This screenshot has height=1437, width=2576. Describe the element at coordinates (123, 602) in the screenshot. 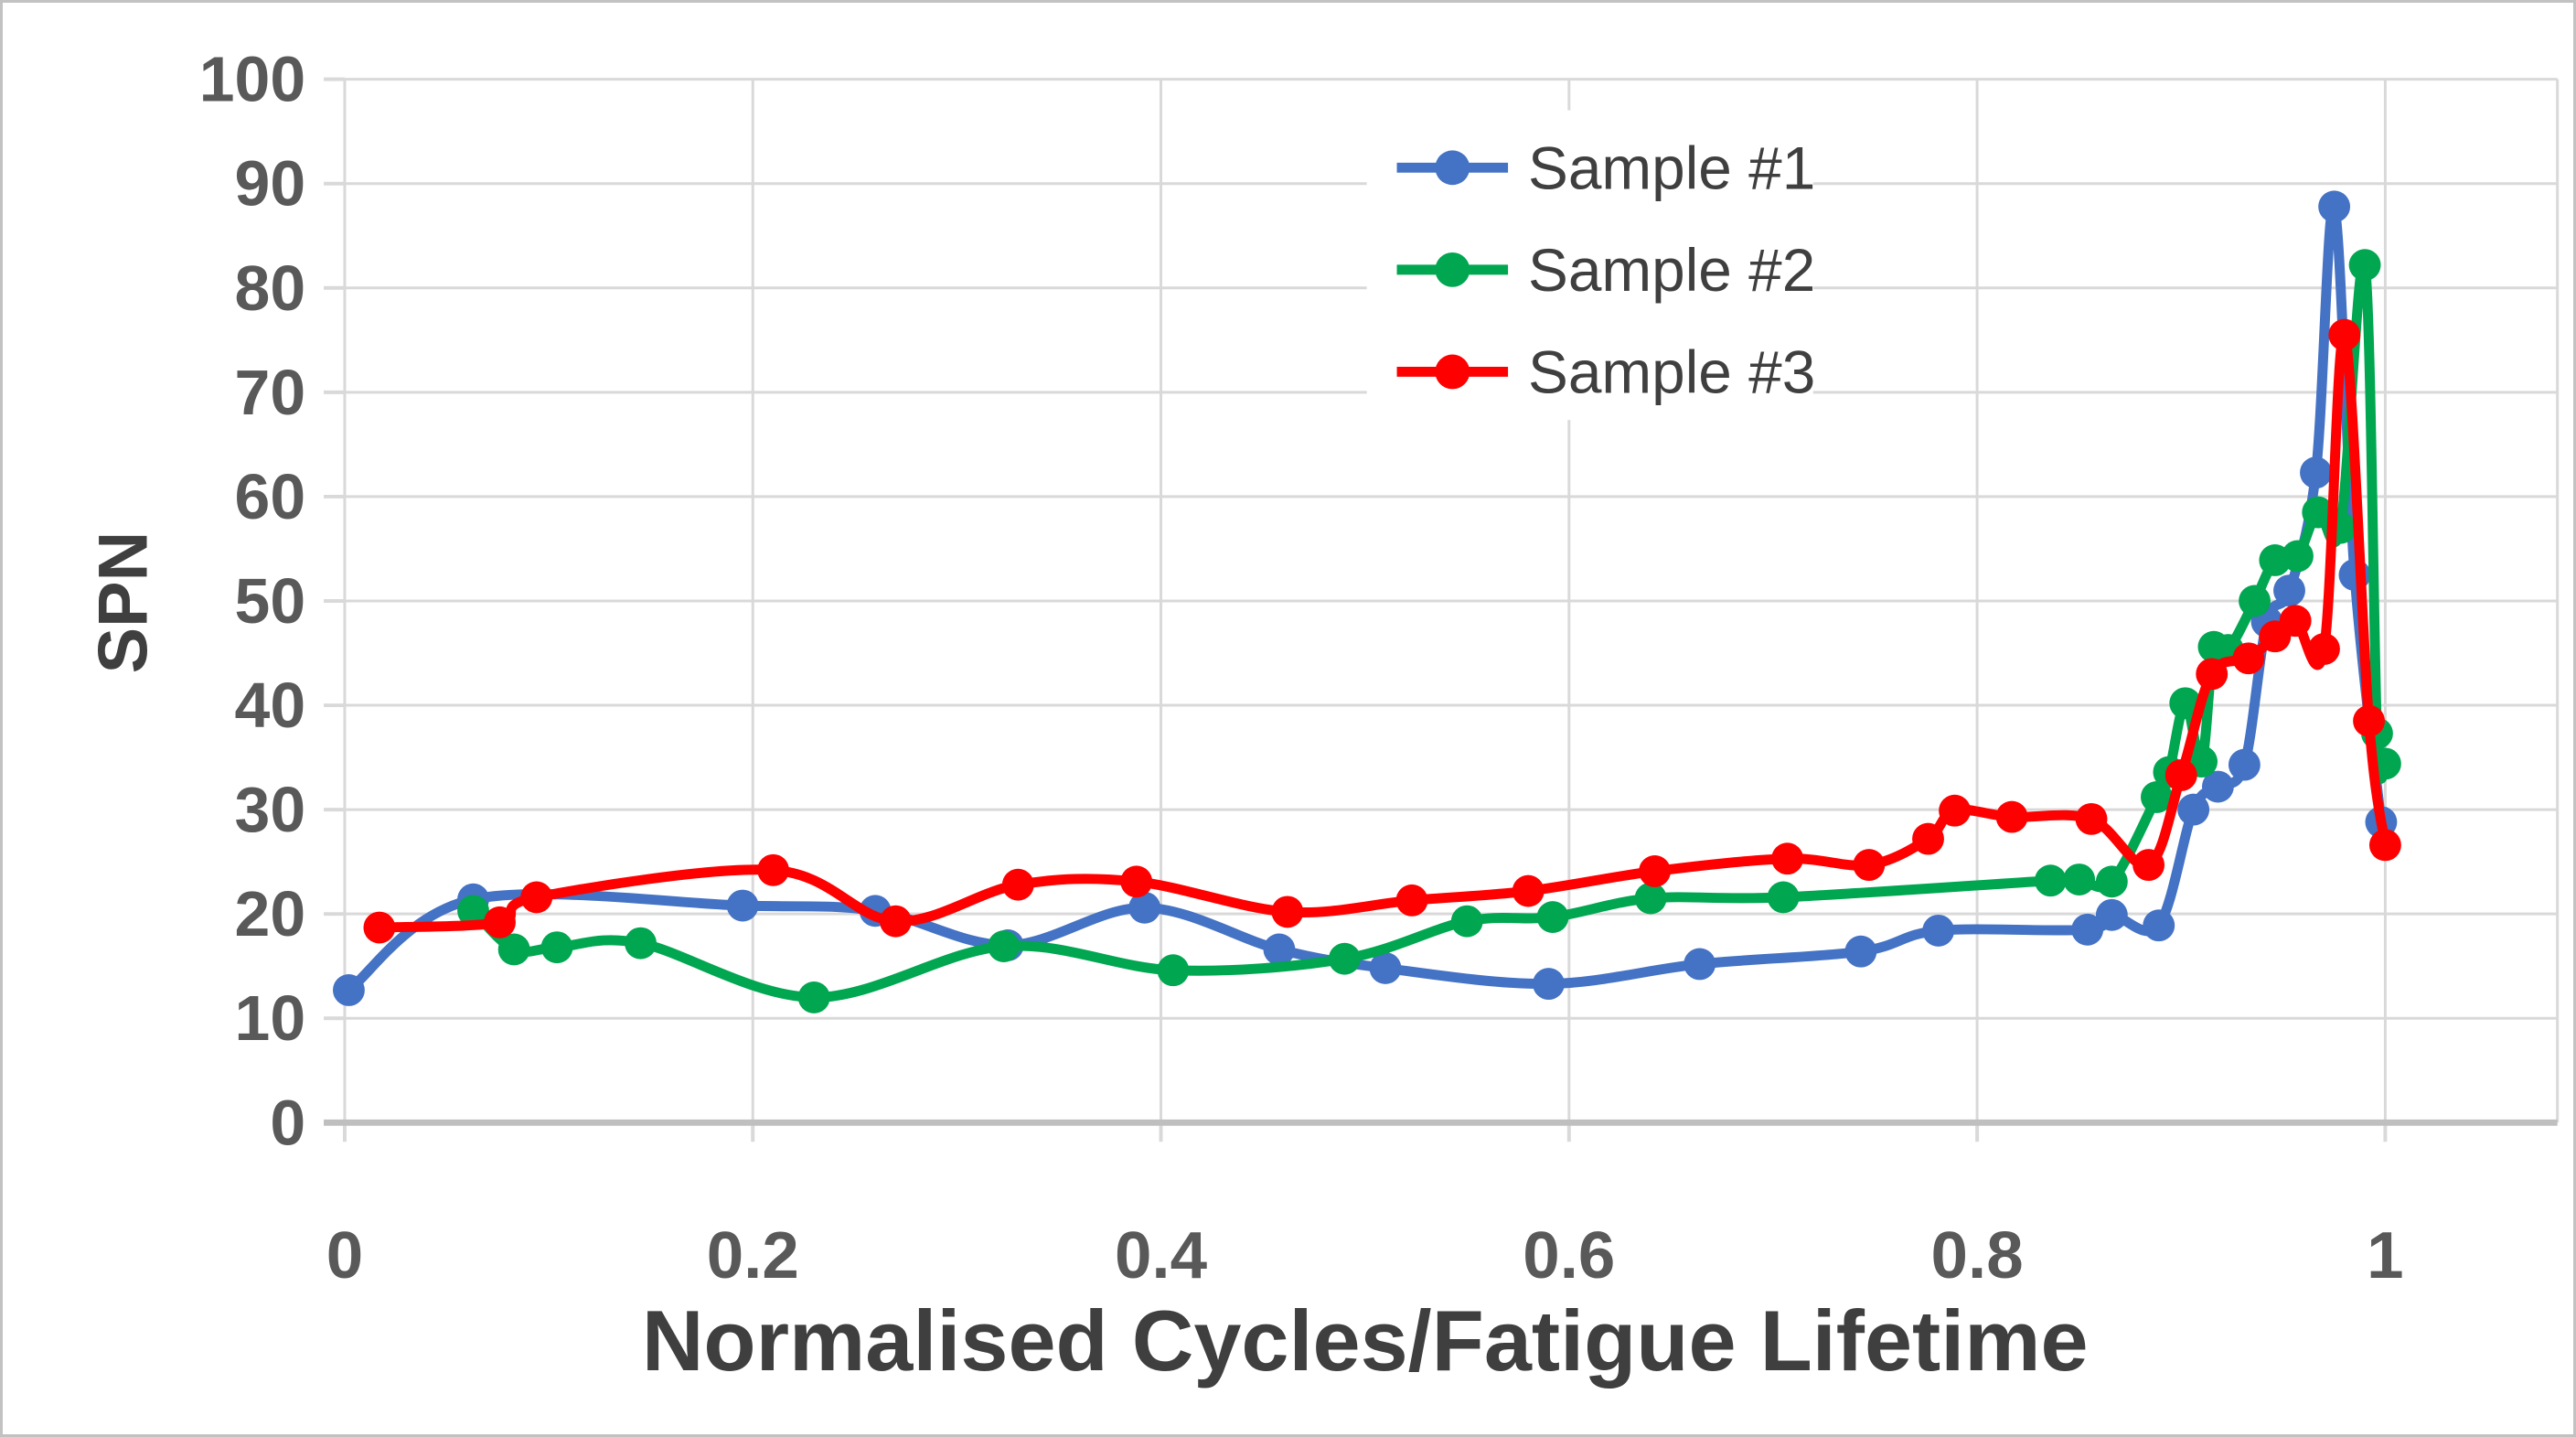

I see `y-axis-title: SPN` at that location.